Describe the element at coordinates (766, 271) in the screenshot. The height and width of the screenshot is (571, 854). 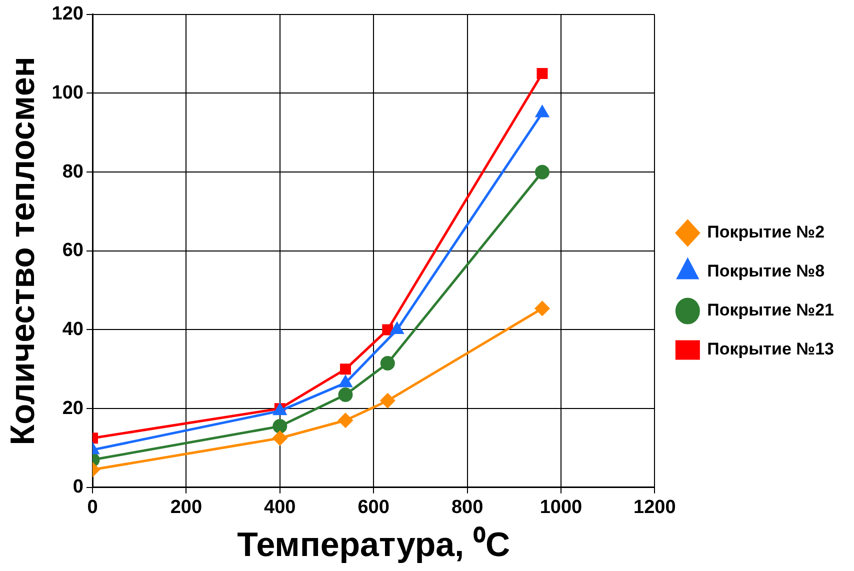
I see `legend-label: Покрытие №8` at that location.